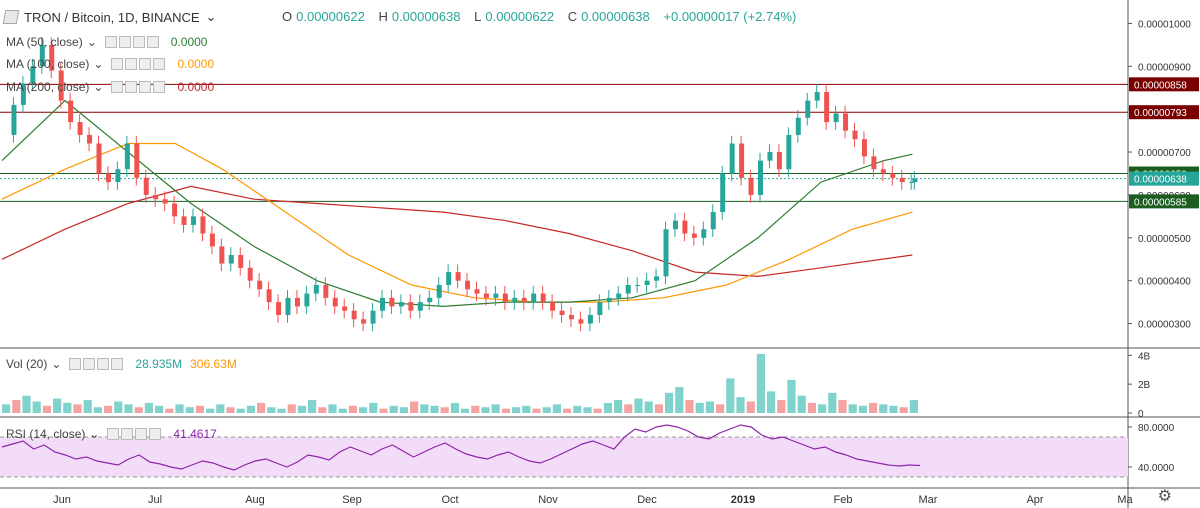 The height and width of the screenshot is (508, 1200). Describe the element at coordinates (46, 434) in the screenshot. I see `rsi-label: RSI (14, close)` at that location.